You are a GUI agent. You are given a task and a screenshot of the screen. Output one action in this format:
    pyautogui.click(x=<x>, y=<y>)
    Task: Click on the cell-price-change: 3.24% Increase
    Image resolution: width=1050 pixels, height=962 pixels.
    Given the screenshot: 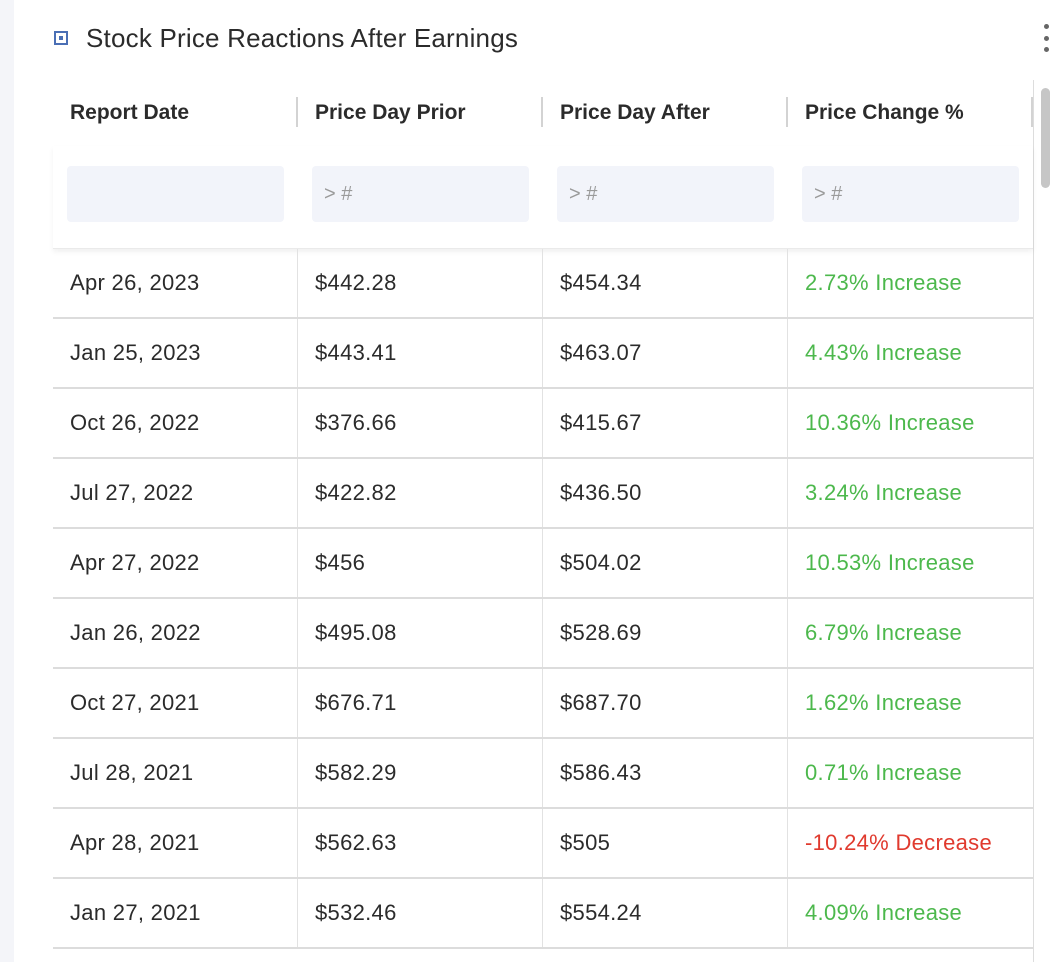 What is the action you would take?
    pyautogui.click(x=884, y=492)
    